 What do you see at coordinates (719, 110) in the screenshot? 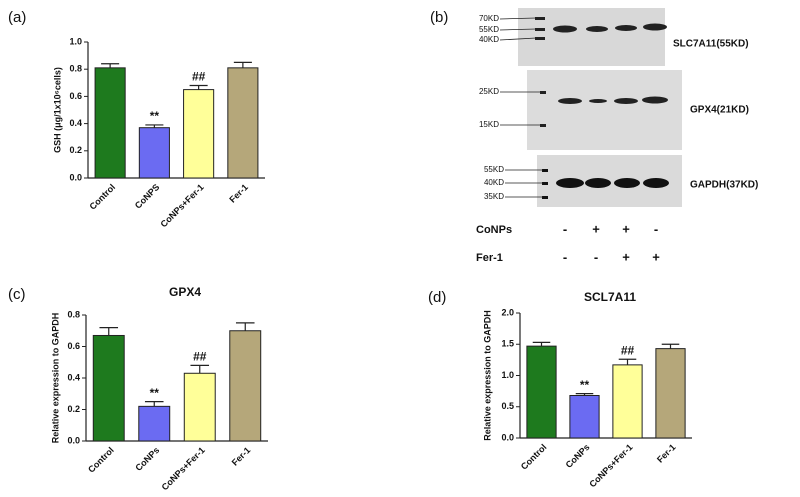
I see `blot-label: GPX4(21KD)` at bounding box center [719, 110].